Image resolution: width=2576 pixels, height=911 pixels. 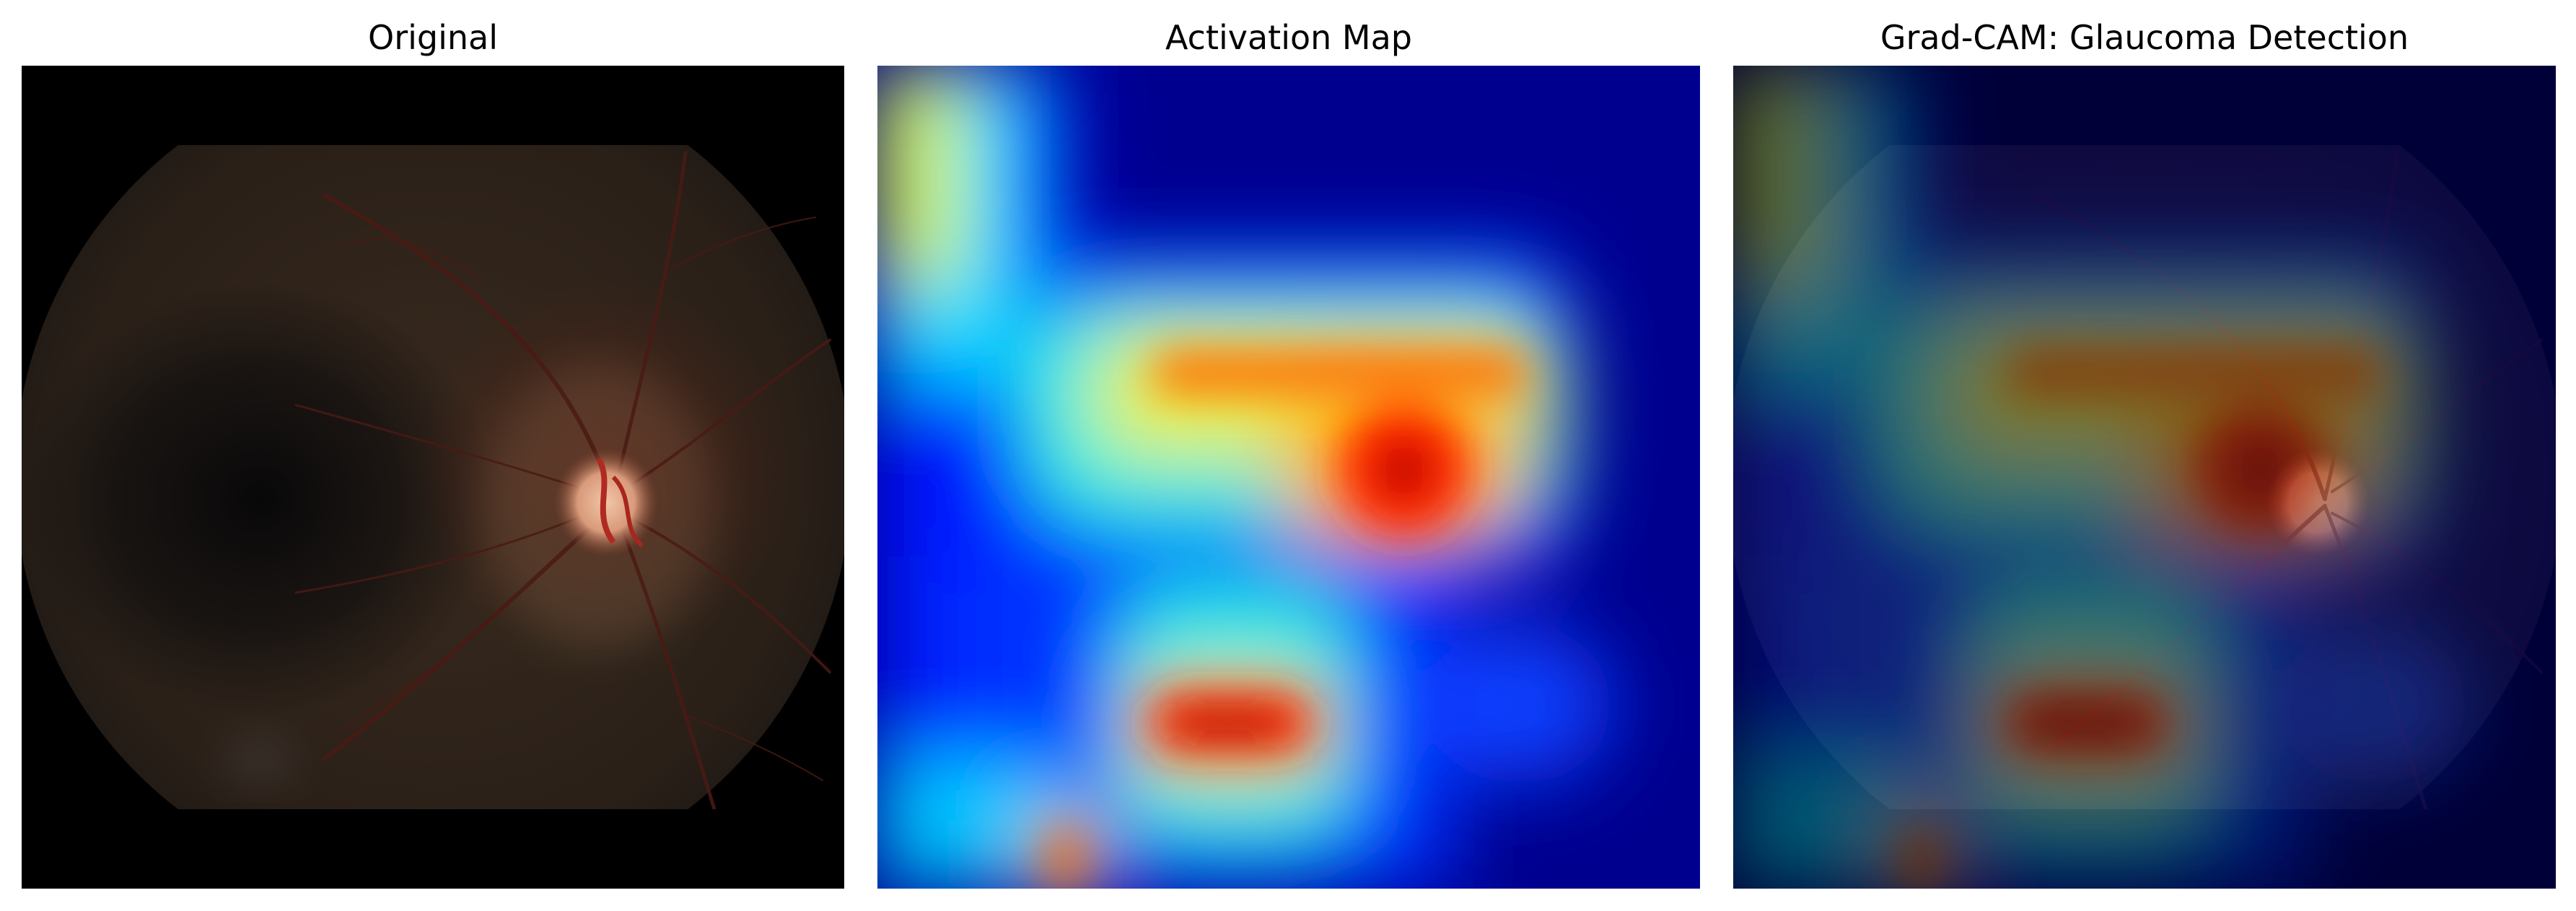 I want to click on gradcam-title: Grad-CAM: Glaucoma Detection, so click(x=2144, y=37).